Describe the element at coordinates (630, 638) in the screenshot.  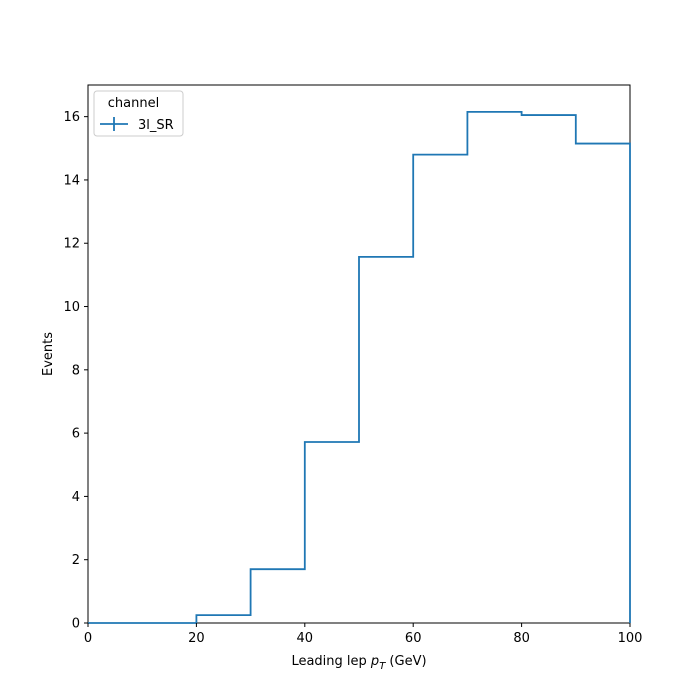
I see `x-tick-label: 100` at that location.